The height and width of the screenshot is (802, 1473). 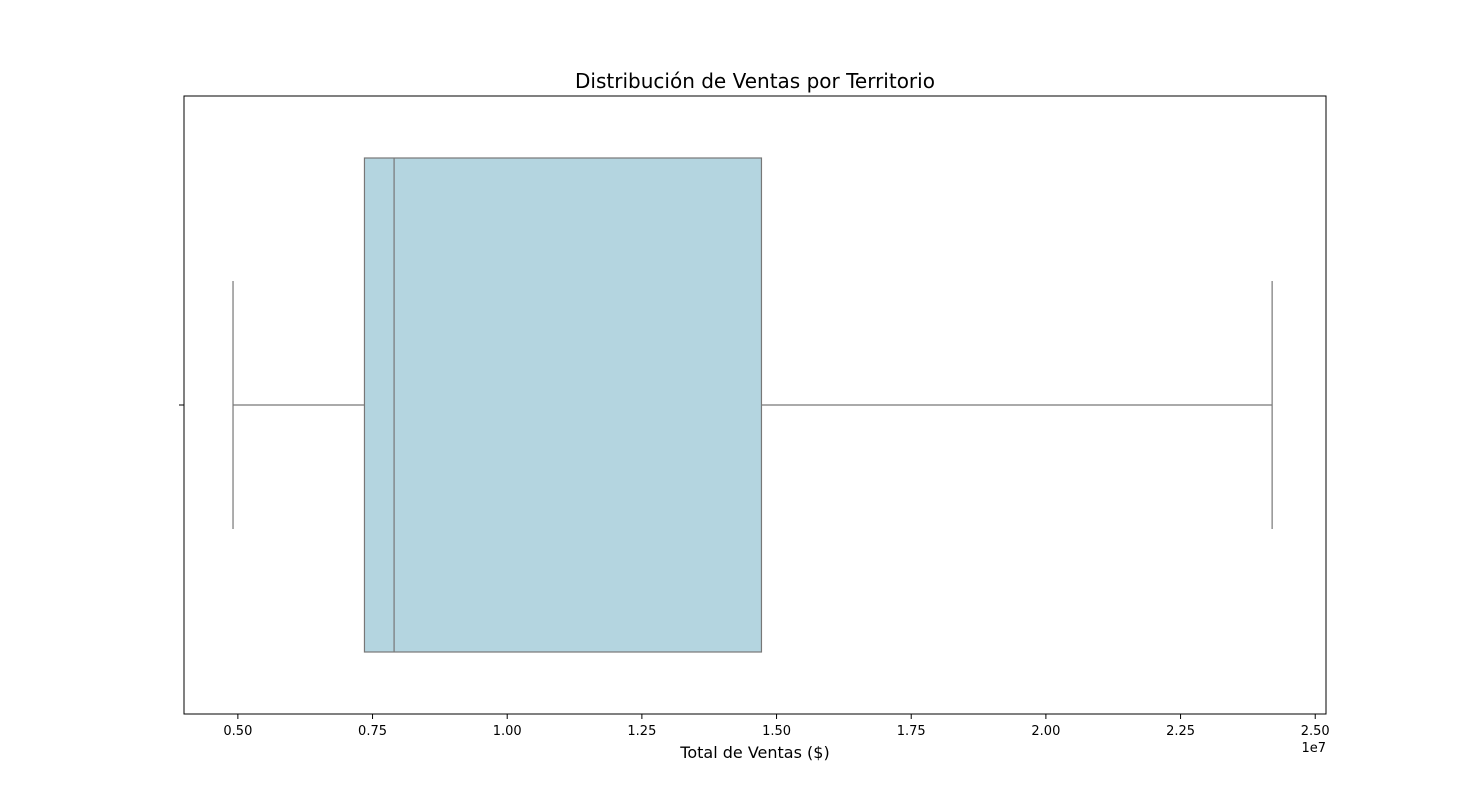 I want to click on x-tick-label: 1.75, so click(x=911, y=731).